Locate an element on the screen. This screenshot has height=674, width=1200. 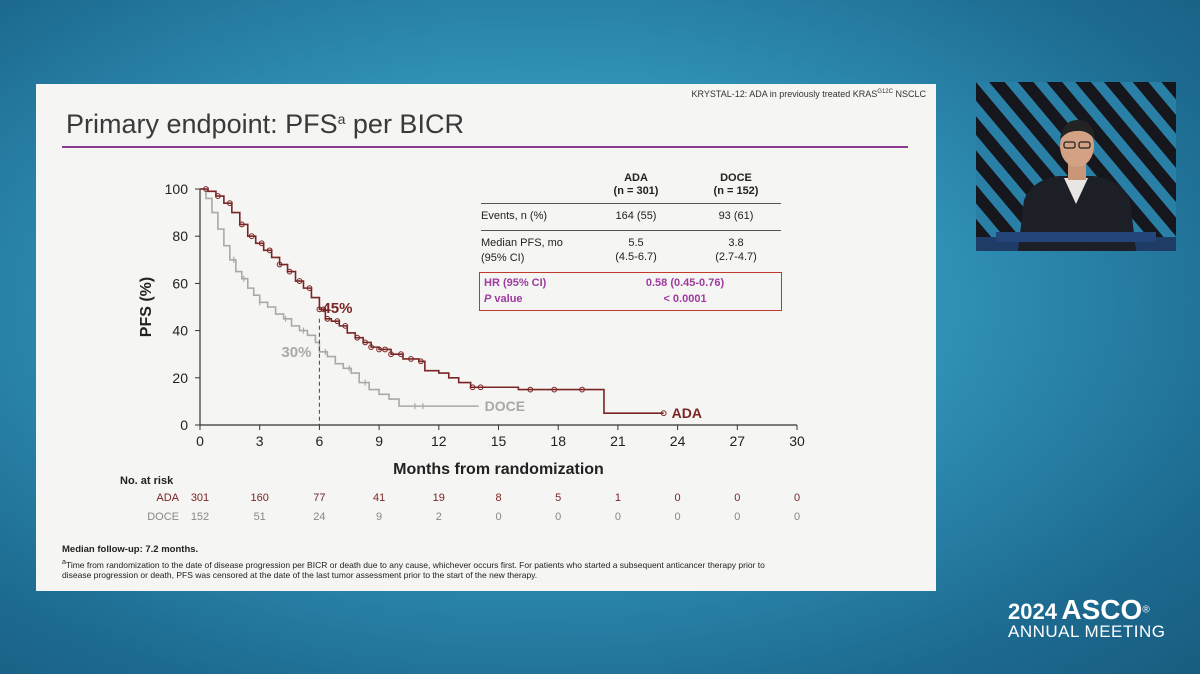
end-label-doce: DOCE is located at coordinates (505, 406).